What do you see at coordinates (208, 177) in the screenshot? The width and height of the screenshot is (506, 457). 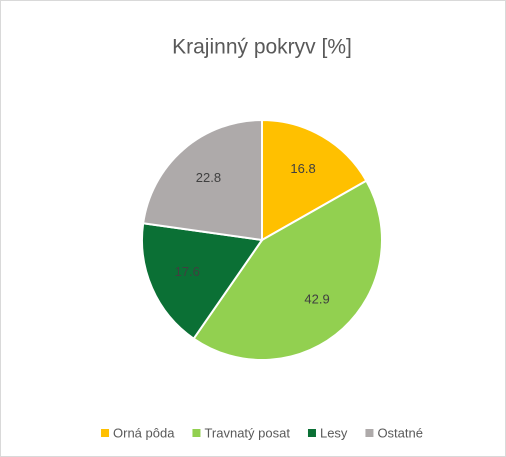 I see `data-label: 22.8` at bounding box center [208, 177].